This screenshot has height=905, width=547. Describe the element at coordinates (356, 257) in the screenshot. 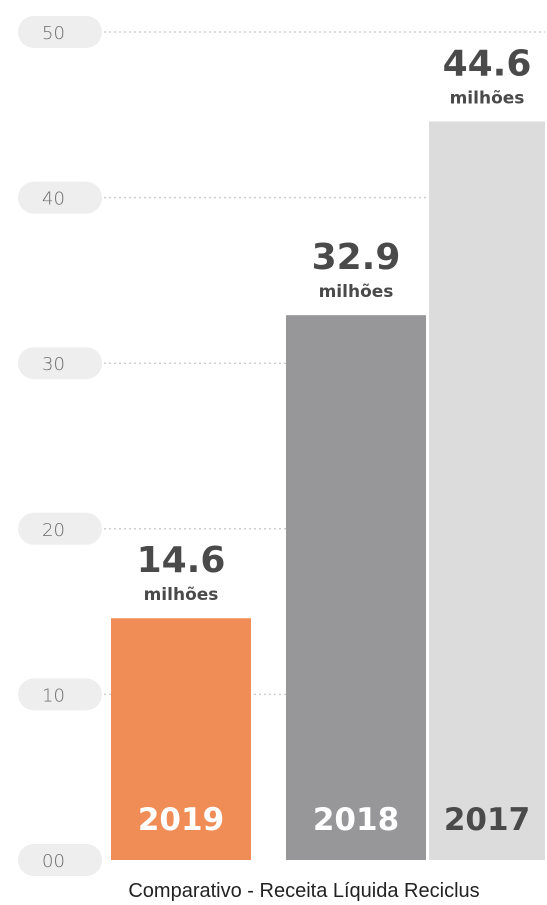

I see `value-label-2018: 32.9` at that location.